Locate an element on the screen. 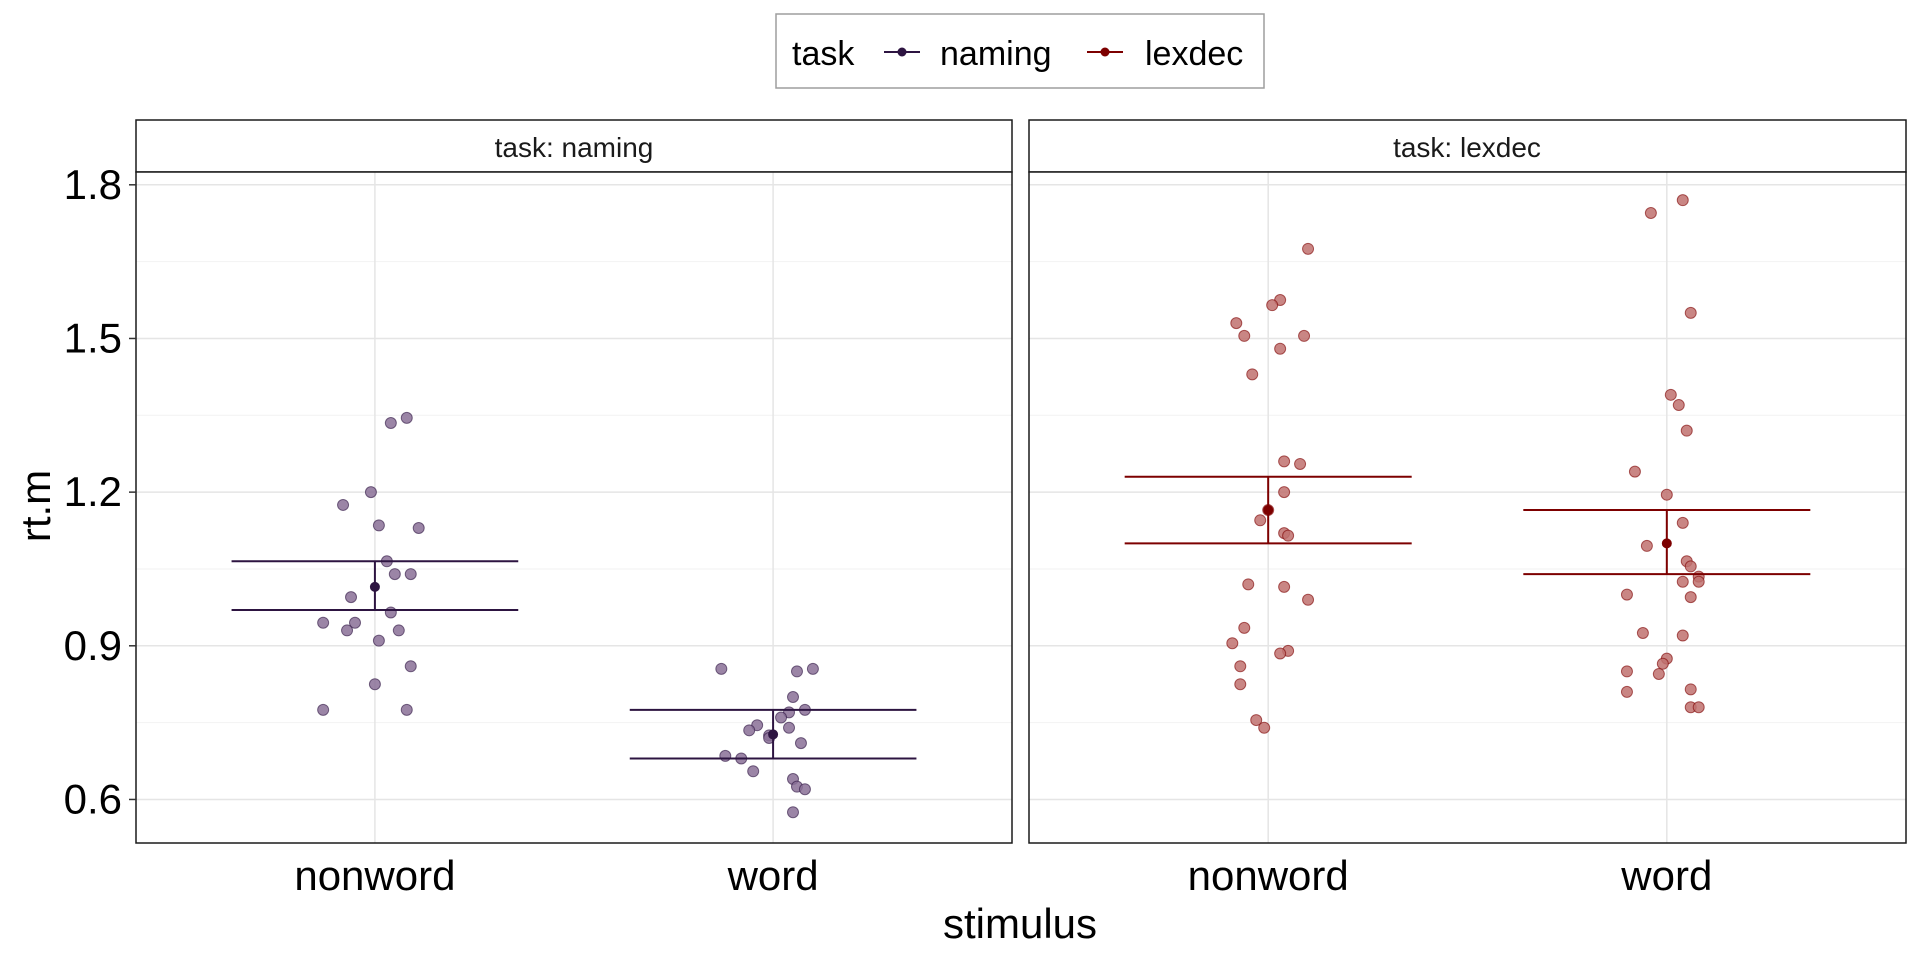  group-naming-word is located at coordinates (773, 740).